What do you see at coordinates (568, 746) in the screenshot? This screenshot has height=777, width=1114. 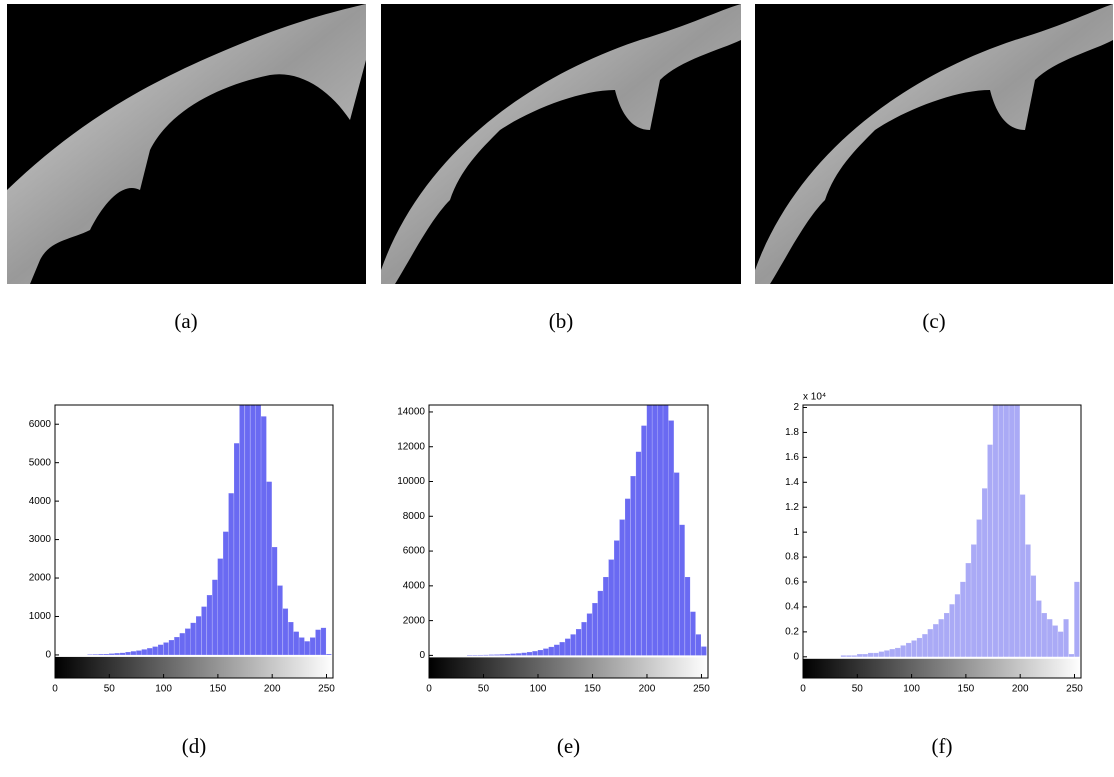 I see `caption: (e)` at bounding box center [568, 746].